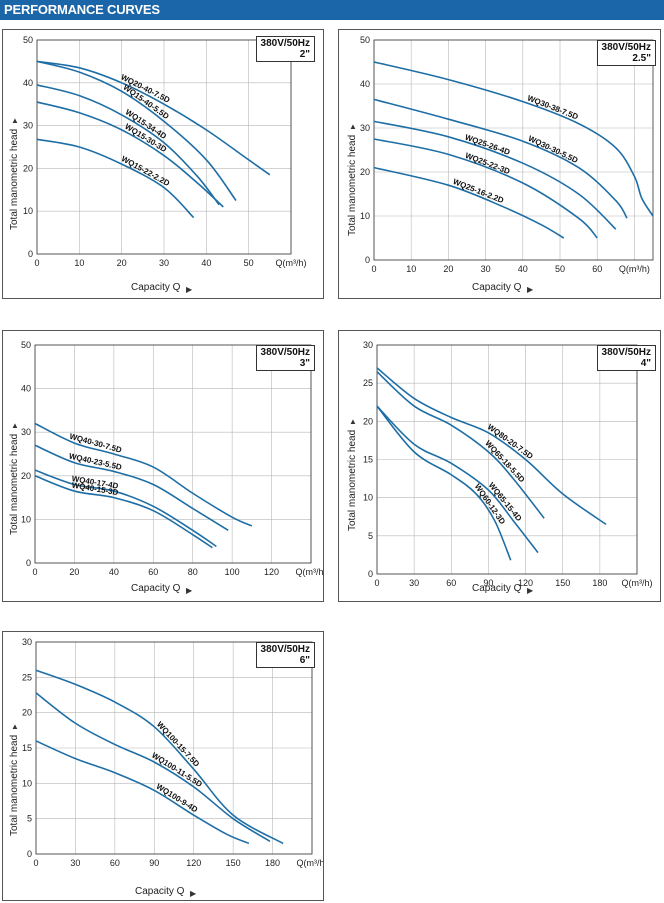 The height and width of the screenshot is (903, 664). Describe the element at coordinates (444, 483) in the screenshot. I see `series-line-wq60-12-3d` at that location.